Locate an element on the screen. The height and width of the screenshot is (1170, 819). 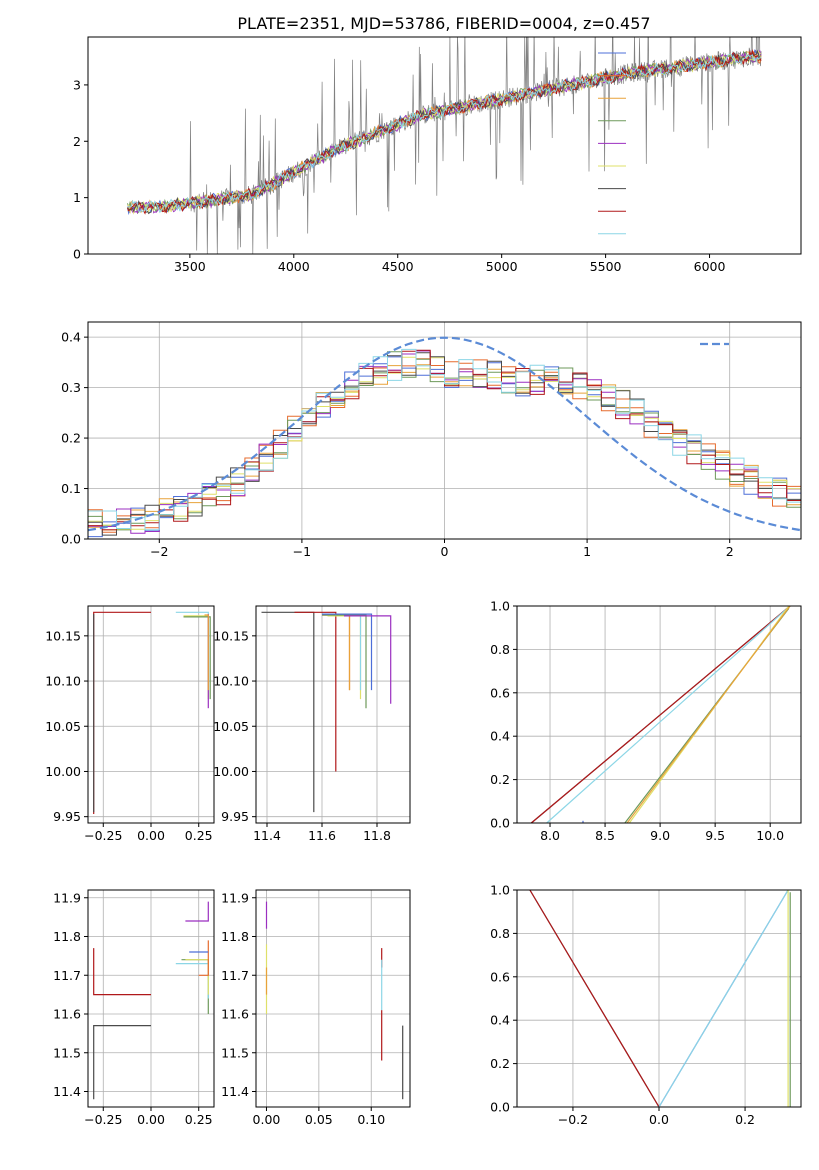
massweight-vs-Z-panel: −0.2 0.0 0.2 0.0 0.2 0.4 0.6 0.8 1.0 is located at coordinates (646, 1005).